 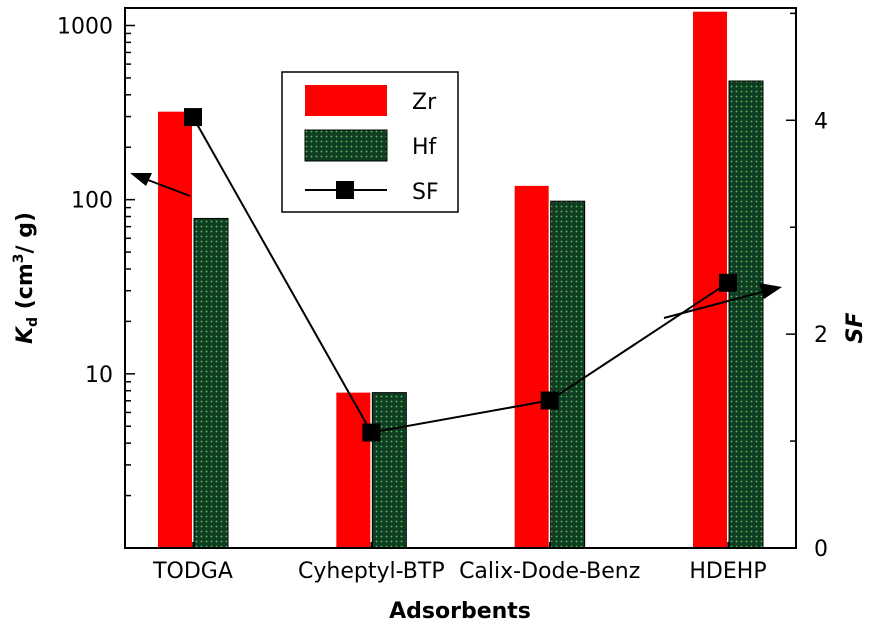 I want to click on legend-label-hf: Hf, so click(x=425, y=147).